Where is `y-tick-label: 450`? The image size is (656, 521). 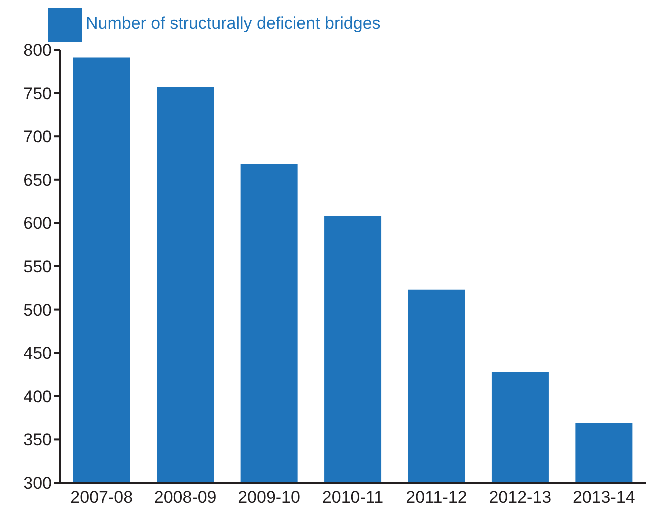 y-tick-label: 450 is located at coordinates (38, 354).